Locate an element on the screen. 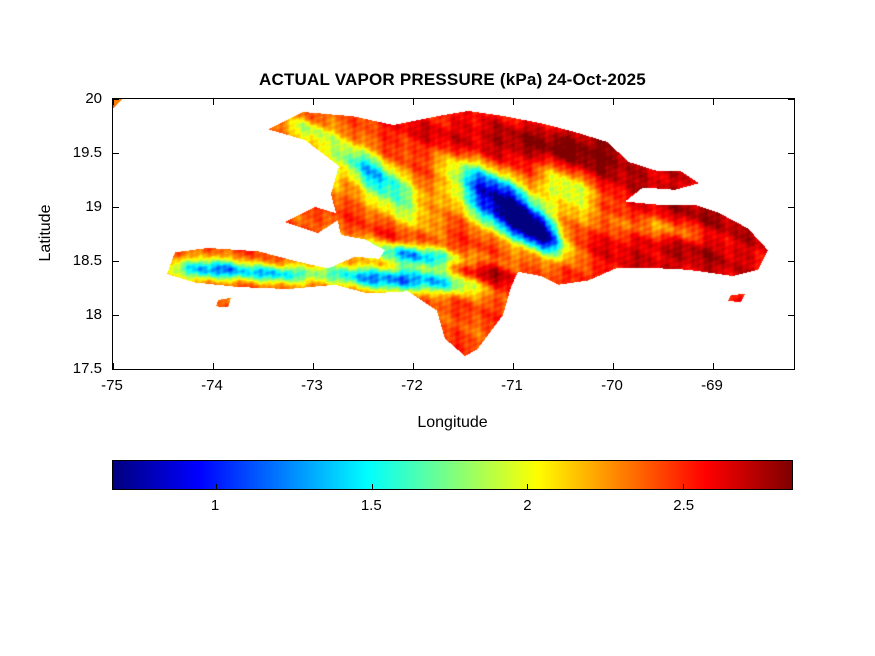  x-tick-label: -69 is located at coordinates (712, 385).